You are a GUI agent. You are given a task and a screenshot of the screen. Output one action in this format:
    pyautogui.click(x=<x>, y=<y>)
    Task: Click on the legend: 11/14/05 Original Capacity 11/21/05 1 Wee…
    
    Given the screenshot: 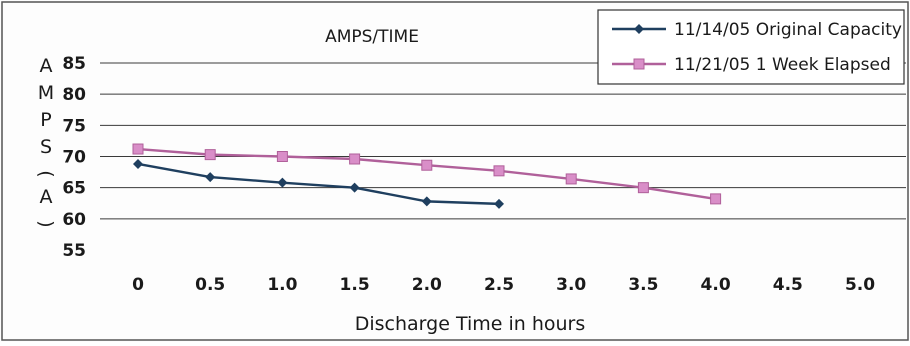 What is the action you would take?
    pyautogui.click(x=751, y=47)
    